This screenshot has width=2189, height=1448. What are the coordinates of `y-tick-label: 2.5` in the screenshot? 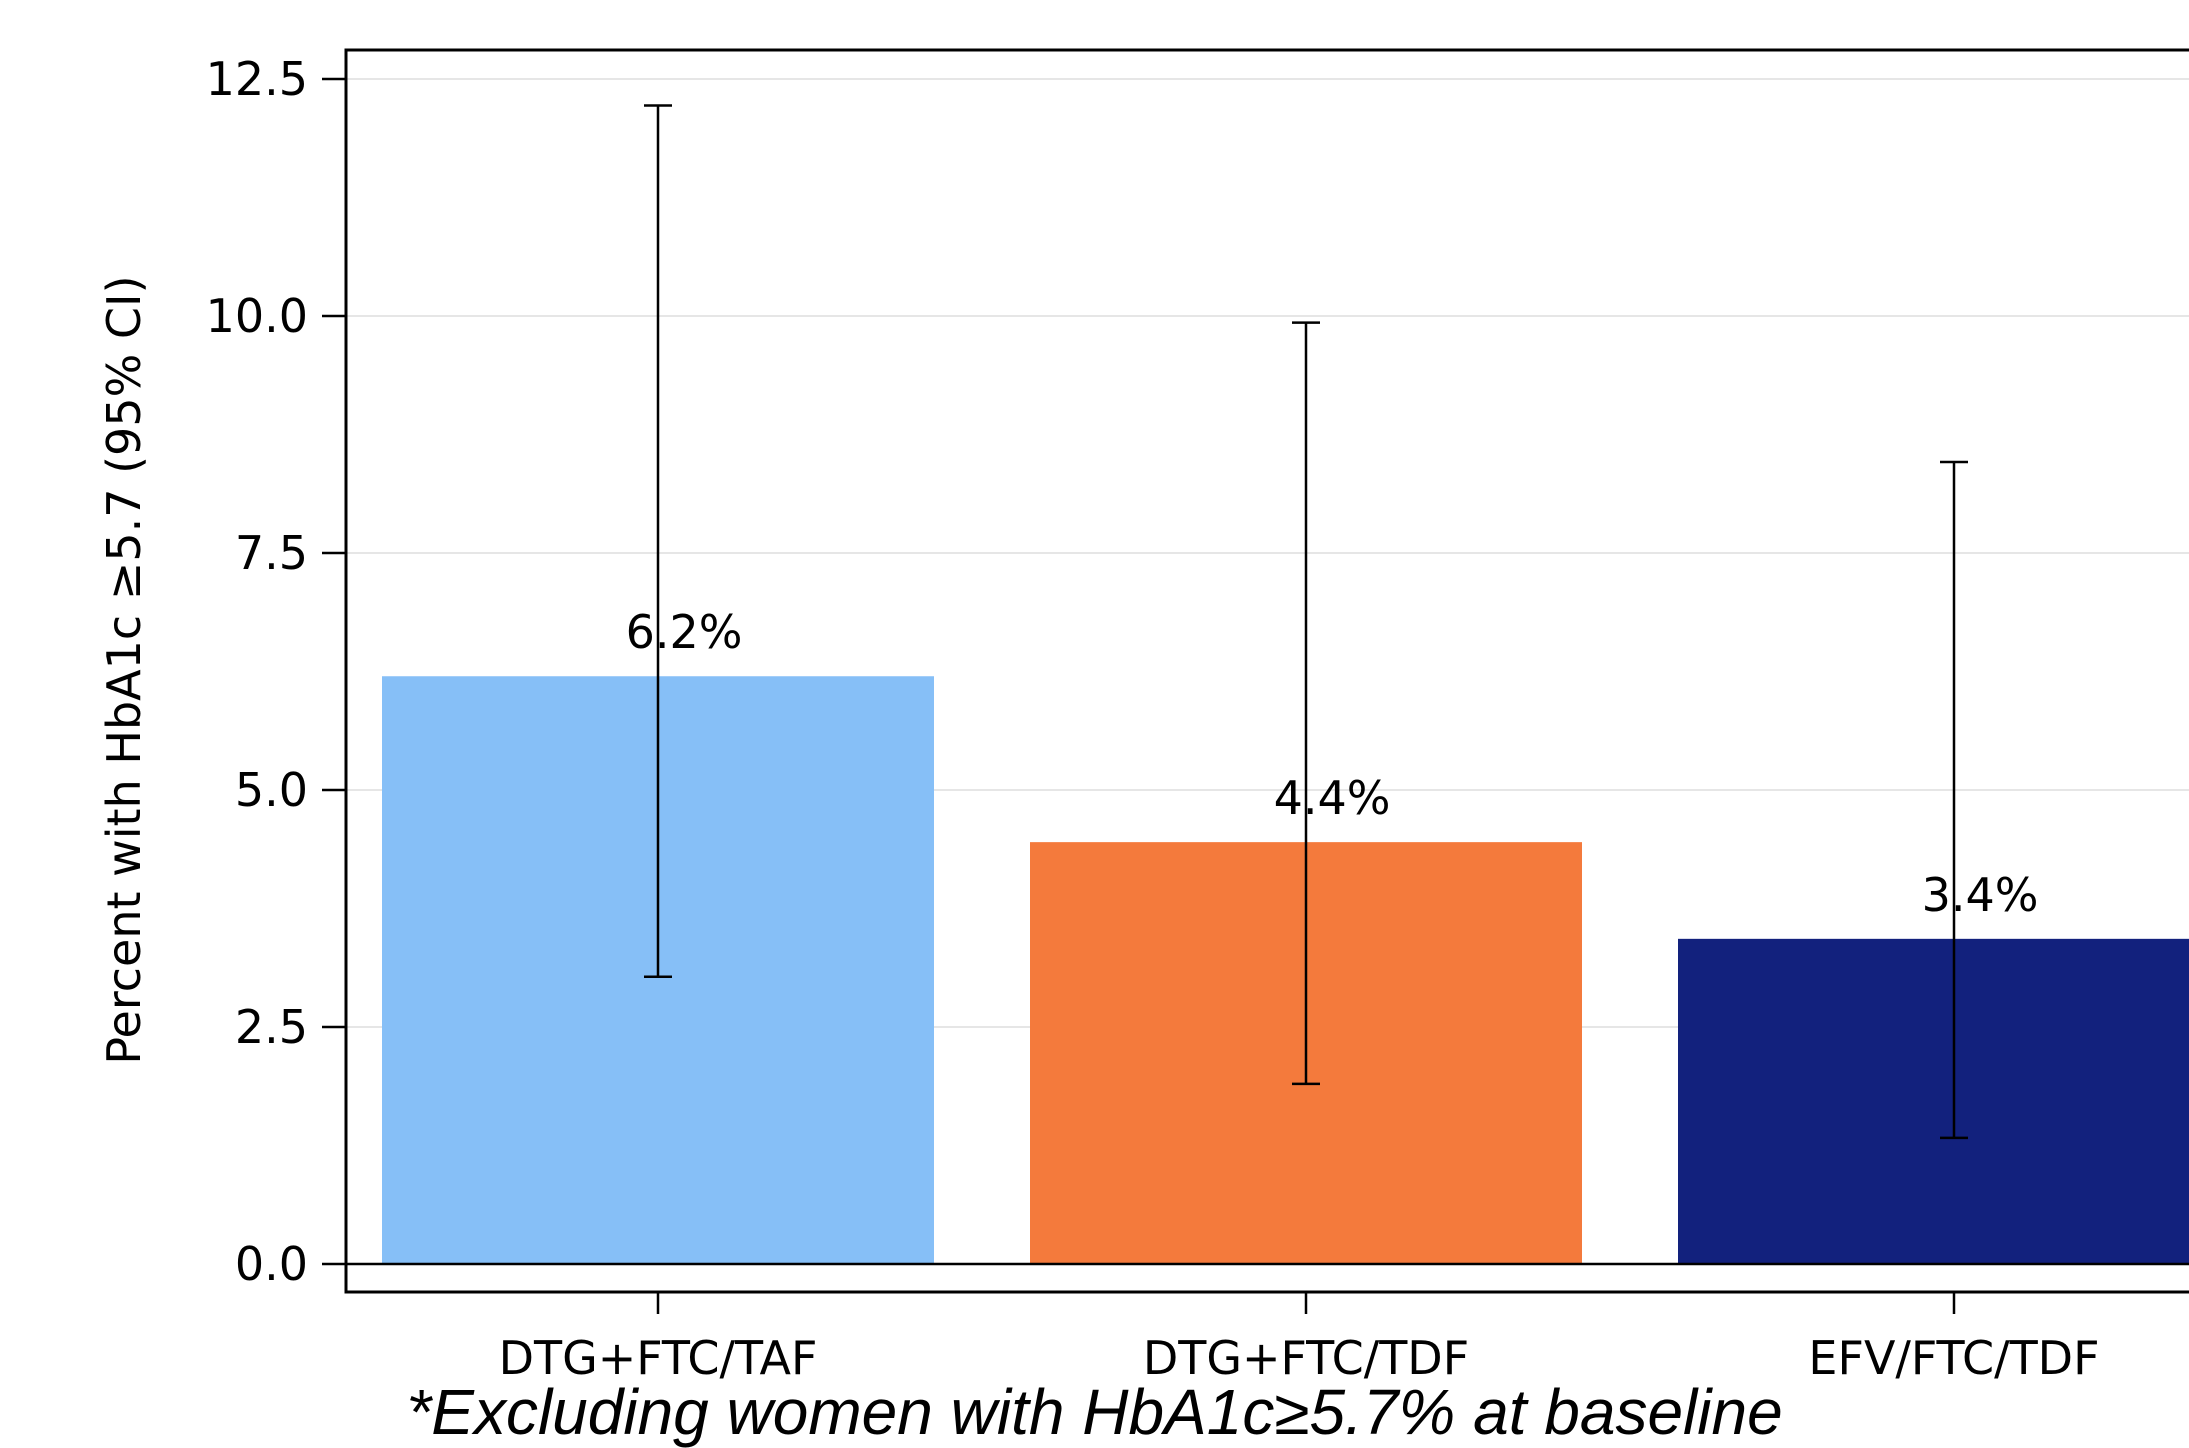 It's located at (271, 1027).